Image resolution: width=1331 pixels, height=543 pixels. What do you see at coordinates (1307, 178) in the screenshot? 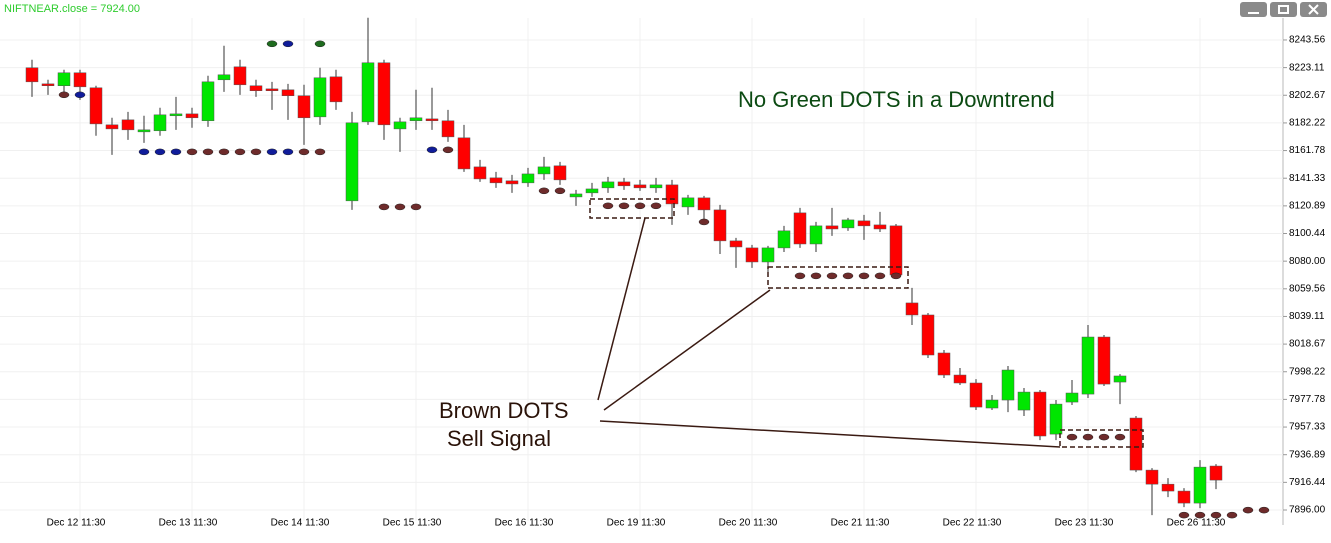
I see `y-tick-label: 8141.33` at bounding box center [1307, 178].